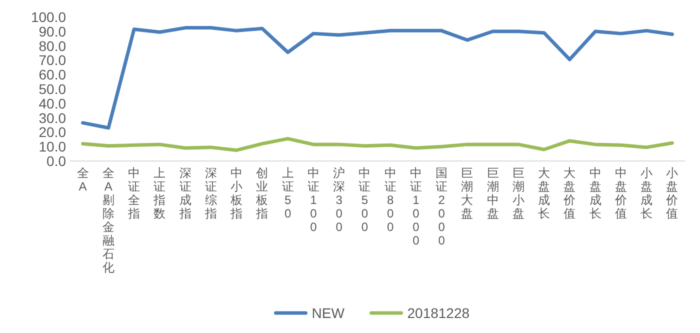  Describe the element at coordinates (52, 118) in the screenshot. I see `y-tick-label: 30.0` at that location.